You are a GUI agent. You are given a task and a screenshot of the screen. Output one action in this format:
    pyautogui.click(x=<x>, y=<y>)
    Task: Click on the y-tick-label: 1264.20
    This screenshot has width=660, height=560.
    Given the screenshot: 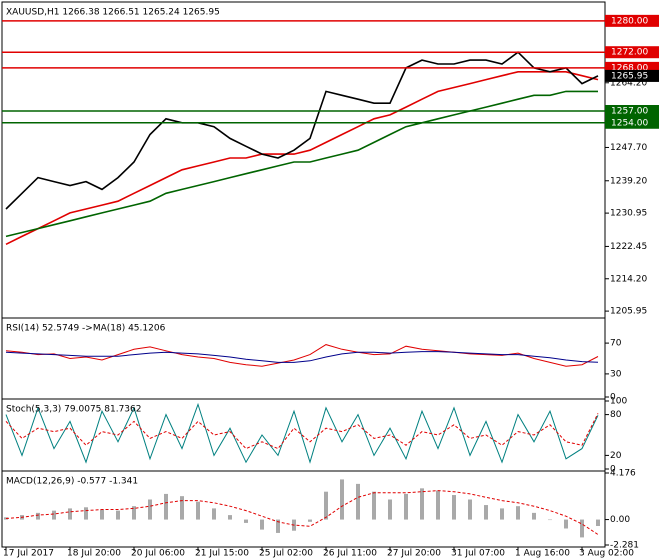 What is the action you would take?
    pyautogui.click(x=628, y=83)
    